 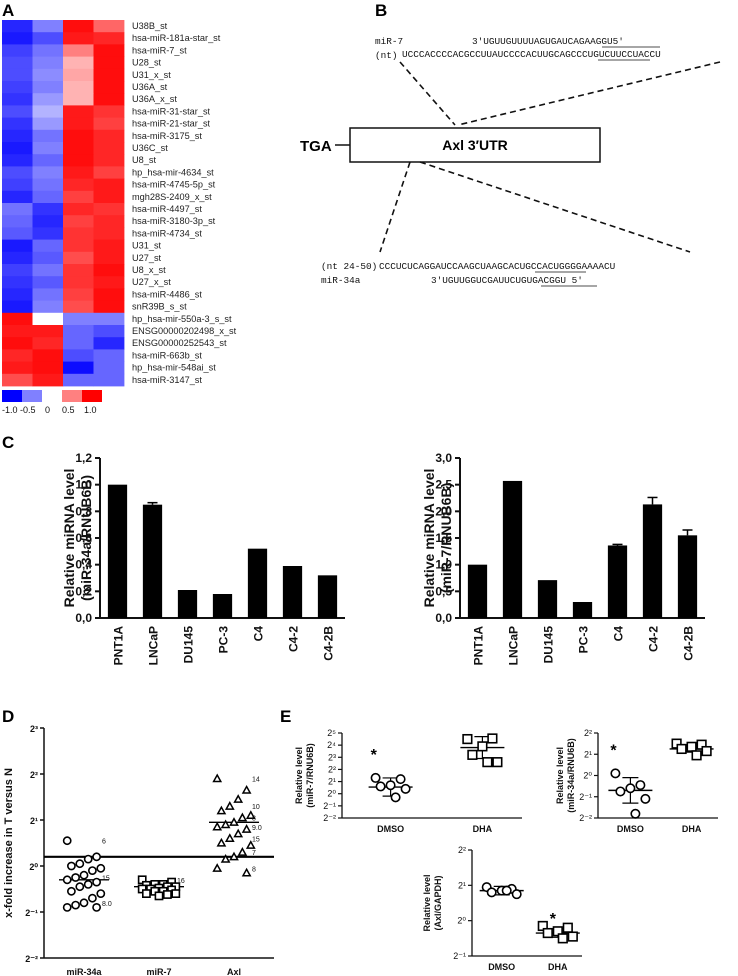 What do you see at coordinates (174, 221) in the screenshot?
I see `heatmap-row-label: hsa-miR-3180-3p_st` at bounding box center [174, 221].